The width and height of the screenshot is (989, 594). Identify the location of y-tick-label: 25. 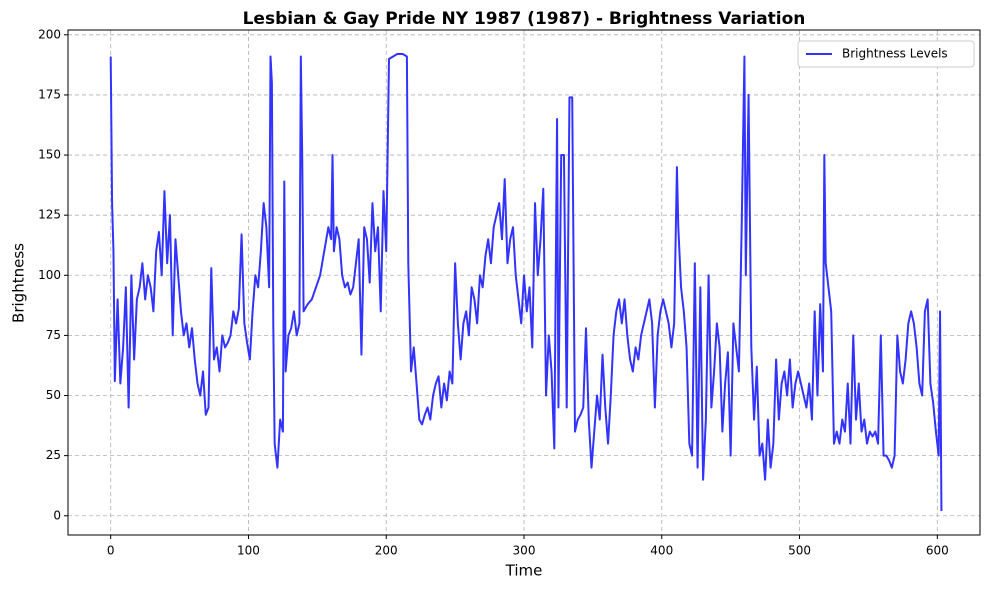
(53, 455).